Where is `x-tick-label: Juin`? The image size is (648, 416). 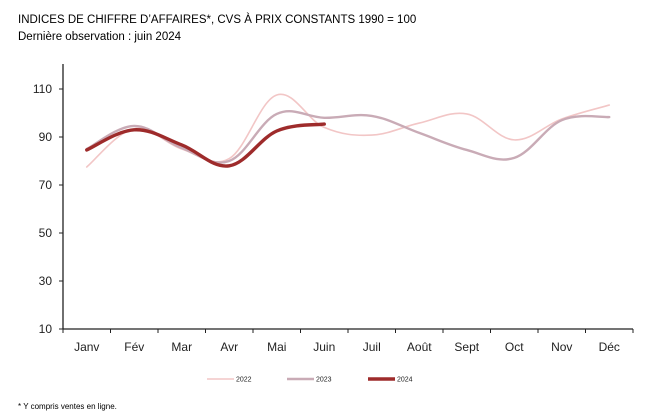
x-tick-label: Juin is located at coordinates (324, 347).